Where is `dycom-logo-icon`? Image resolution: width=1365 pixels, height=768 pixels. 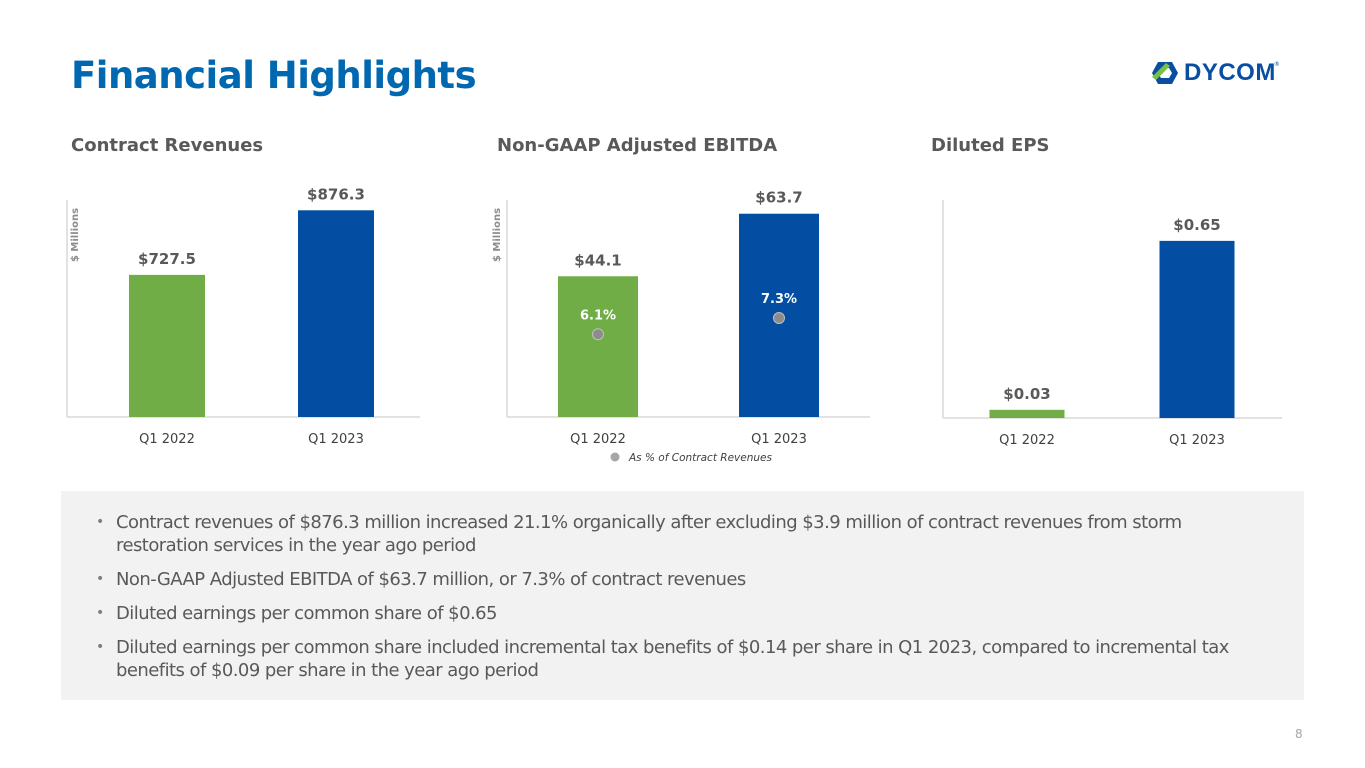 dycom-logo-icon is located at coordinates (1165, 73).